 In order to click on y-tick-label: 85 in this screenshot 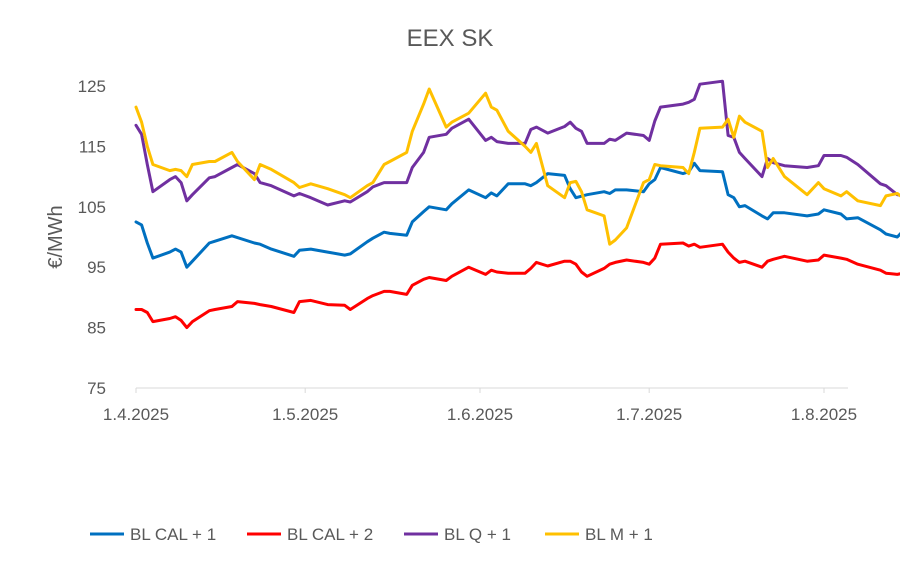, I will do `click(96, 328)`.